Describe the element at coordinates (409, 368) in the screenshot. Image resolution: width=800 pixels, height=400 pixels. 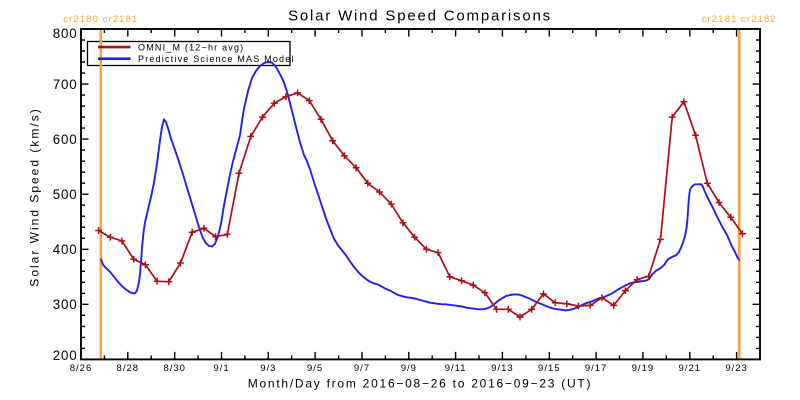
I see `svg-text: 9/9` at that location.